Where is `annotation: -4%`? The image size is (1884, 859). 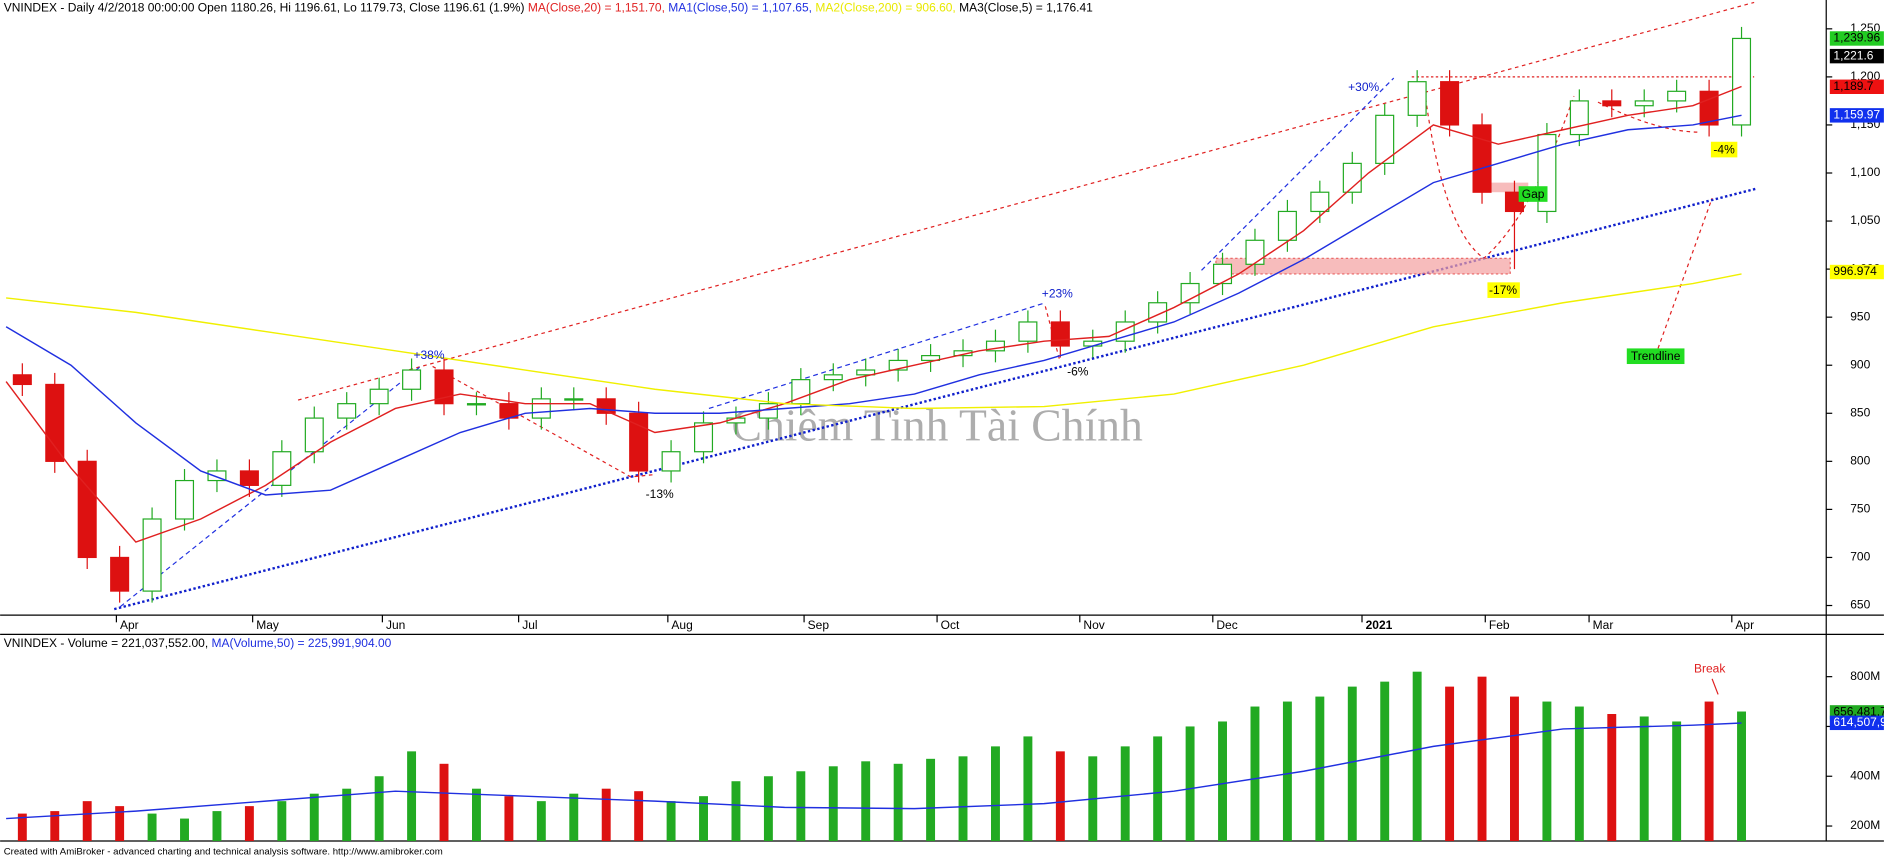
annotation: -4% is located at coordinates (1724, 149).